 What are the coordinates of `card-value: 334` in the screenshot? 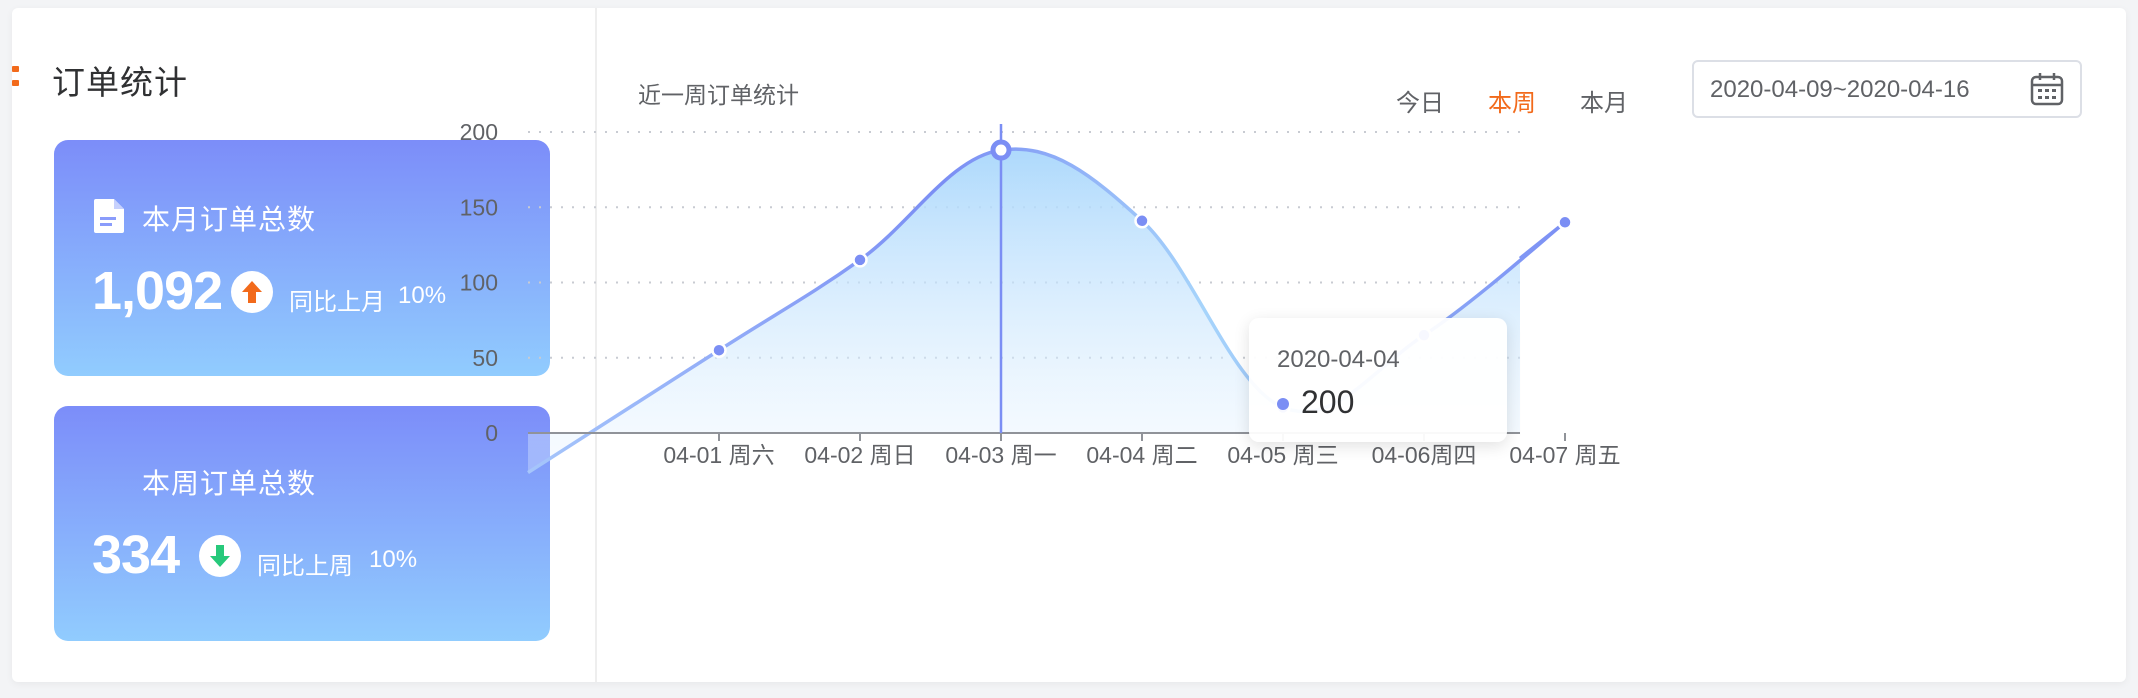 It's located at (136, 555).